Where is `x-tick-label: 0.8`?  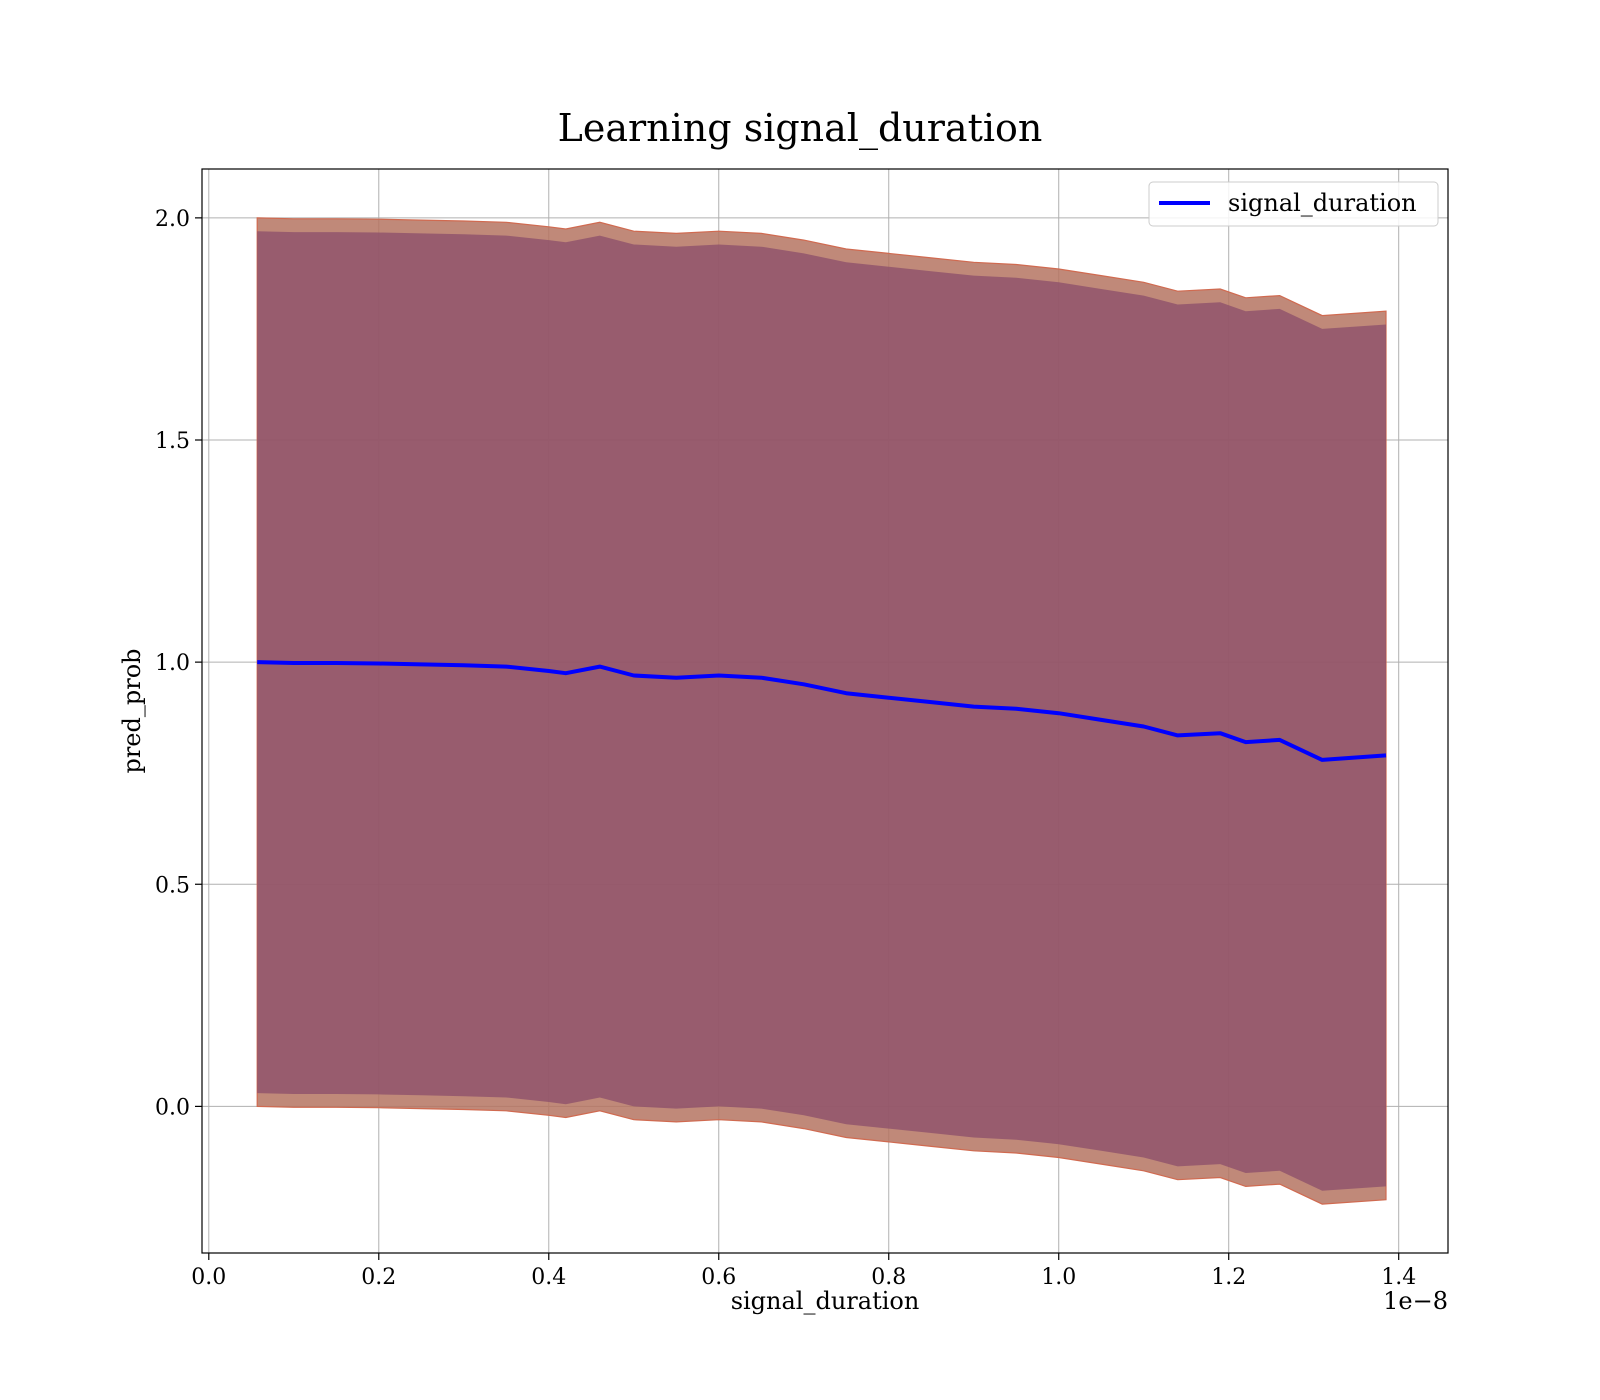 x-tick-label: 0.8 is located at coordinates (888, 1277).